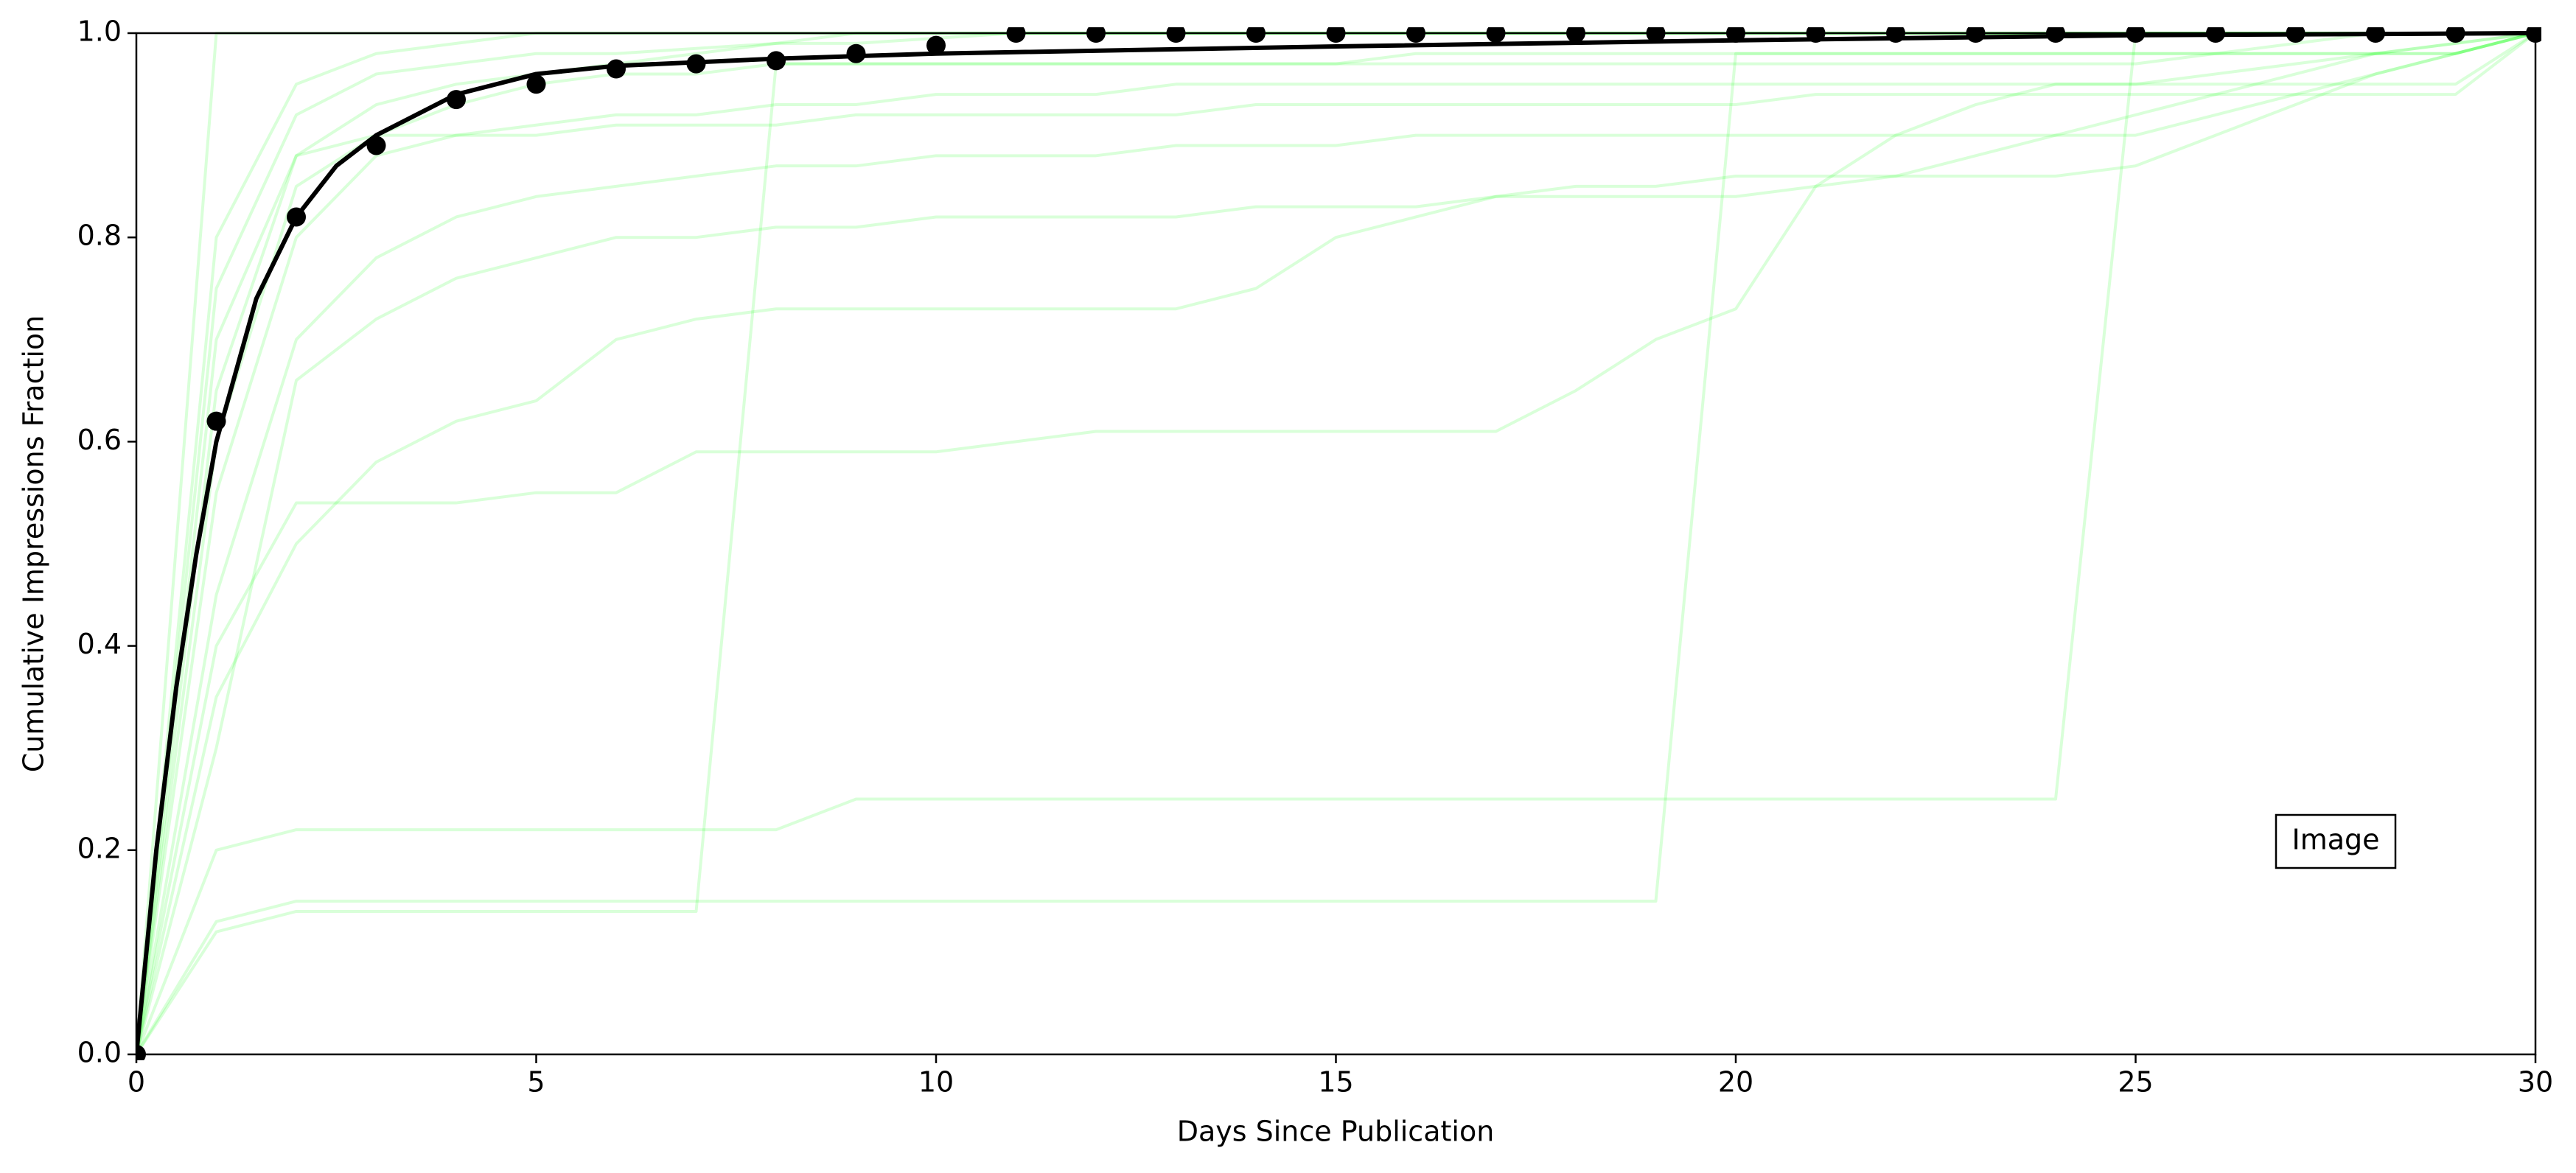  Describe the element at coordinates (99, 1053) in the screenshot. I see `y-tick-label: 0.0` at that location.